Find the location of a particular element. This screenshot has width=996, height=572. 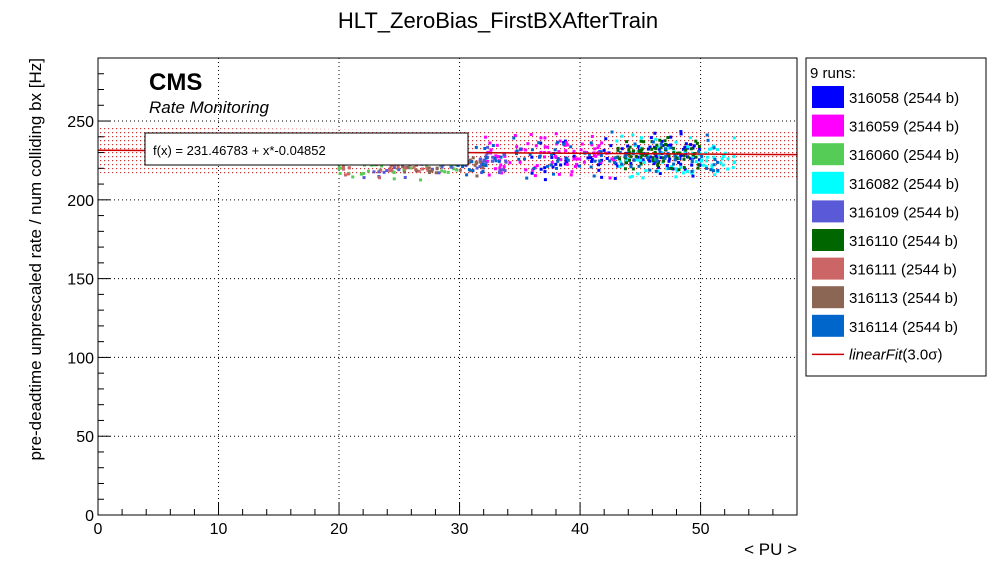

cms-label: CMS is located at coordinates (175, 82).